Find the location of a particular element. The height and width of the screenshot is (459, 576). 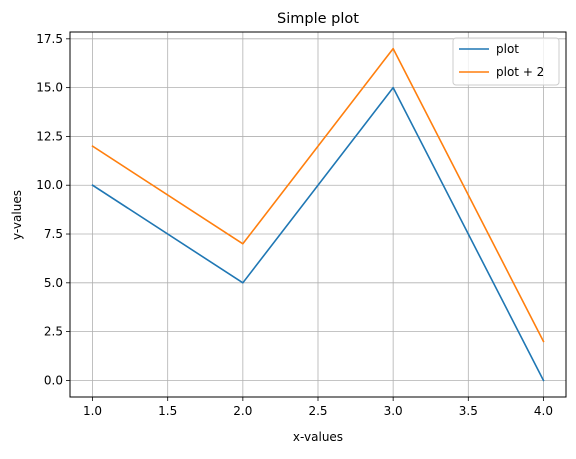

y-tick-label: 5.0 is located at coordinates (53, 283).